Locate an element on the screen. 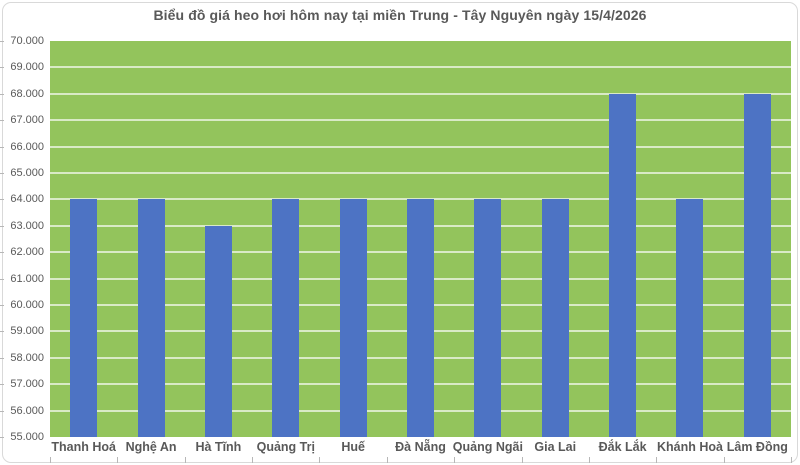  y-tick-label: 63.000 is located at coordinates (27, 225).